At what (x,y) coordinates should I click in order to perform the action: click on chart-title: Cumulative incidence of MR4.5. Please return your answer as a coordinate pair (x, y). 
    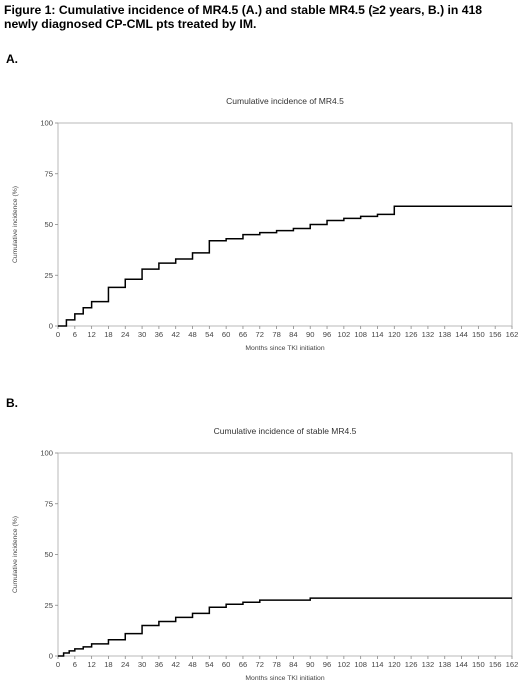
    Looking at the image, I should click on (285, 101).